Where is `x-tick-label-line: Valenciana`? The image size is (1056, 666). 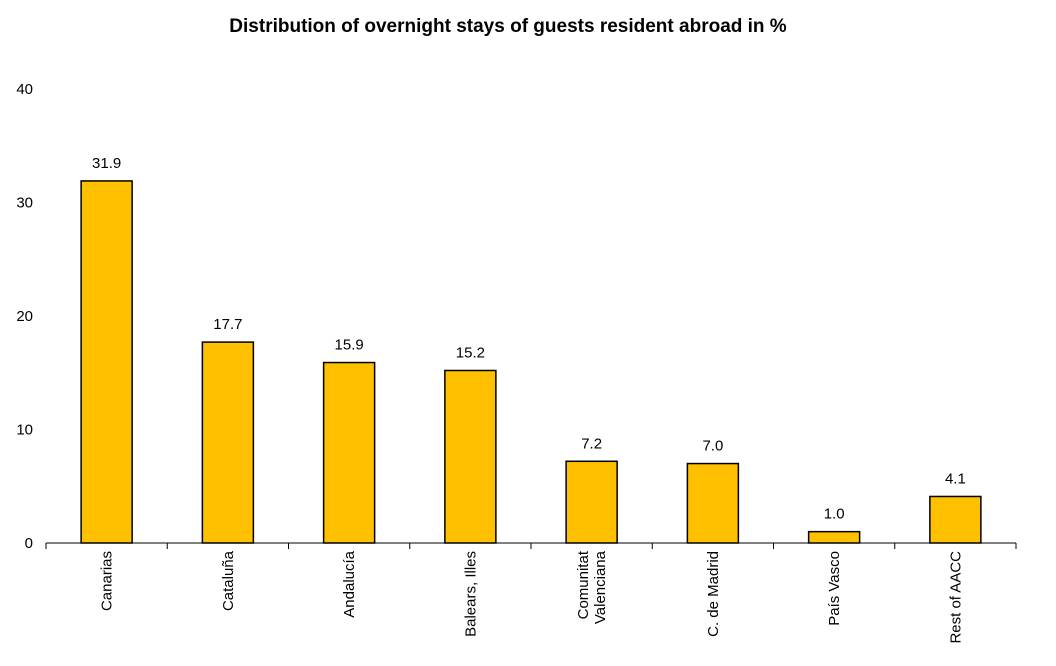 x-tick-label-line: Valenciana is located at coordinates (600, 587).